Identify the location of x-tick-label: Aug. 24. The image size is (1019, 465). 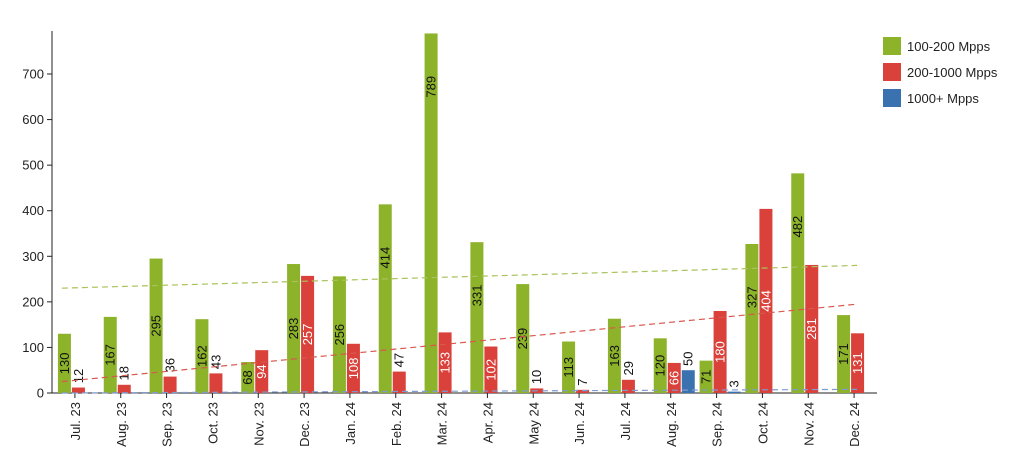
(671, 424).